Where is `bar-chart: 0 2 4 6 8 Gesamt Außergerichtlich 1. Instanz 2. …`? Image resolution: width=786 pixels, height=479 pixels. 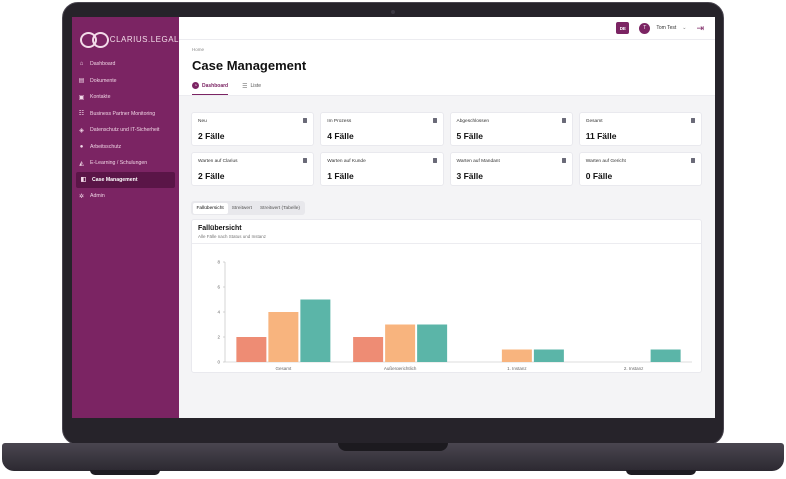 bar-chart: 0 2 4 6 8 Gesamt Außergerichtlich 1. Instanz 2. … is located at coordinates (454, 315).